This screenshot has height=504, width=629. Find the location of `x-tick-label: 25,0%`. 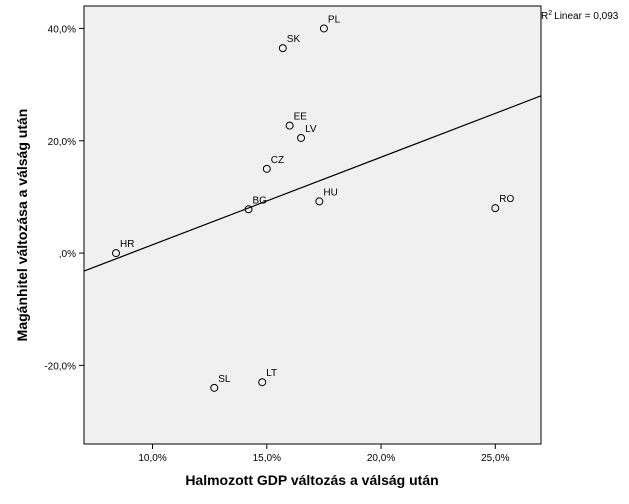

x-tick-label: 25,0% is located at coordinates (495, 458).